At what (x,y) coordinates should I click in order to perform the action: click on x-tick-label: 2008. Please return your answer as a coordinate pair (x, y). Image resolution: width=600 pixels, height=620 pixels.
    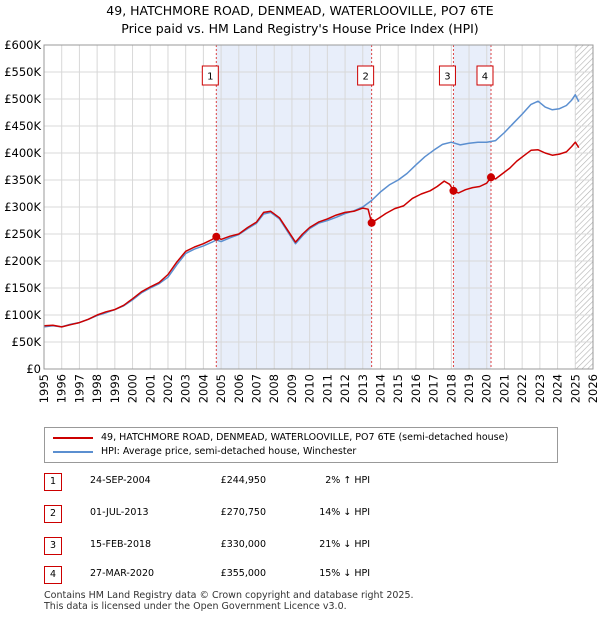
    Looking at the image, I should click on (274, 388).